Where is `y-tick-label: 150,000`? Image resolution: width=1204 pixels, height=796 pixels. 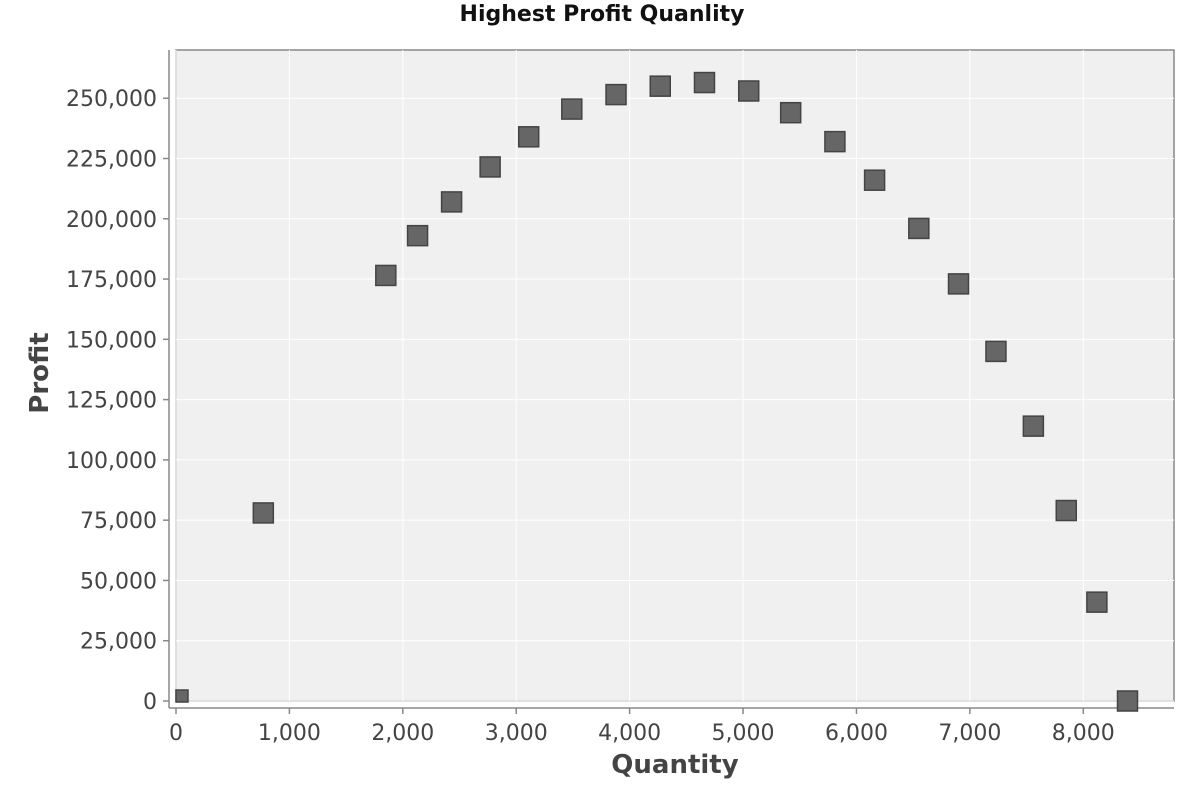
y-tick-label: 150,000 is located at coordinates (111, 340).